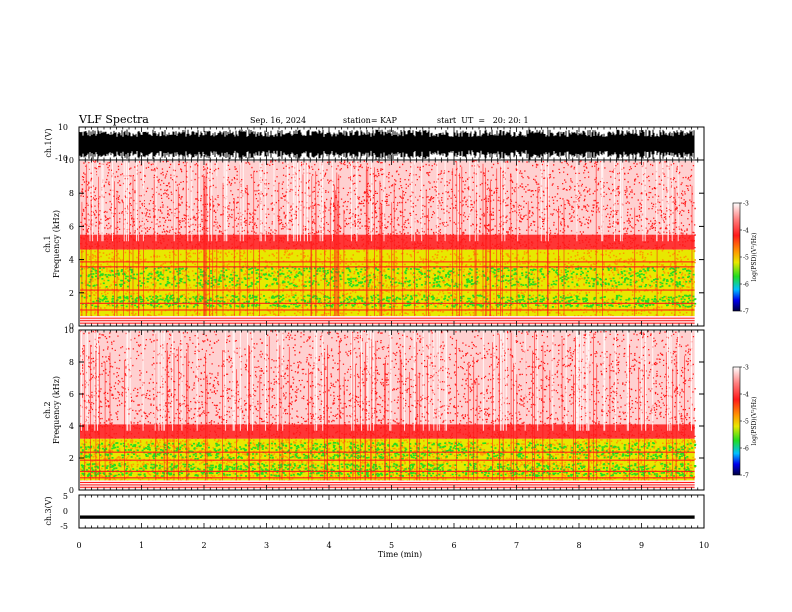 The width and height of the screenshot is (792, 612). Describe the element at coordinates (71, 226) in the screenshot. I see `ch1-spectrogram-ytick-label: 6` at that location.